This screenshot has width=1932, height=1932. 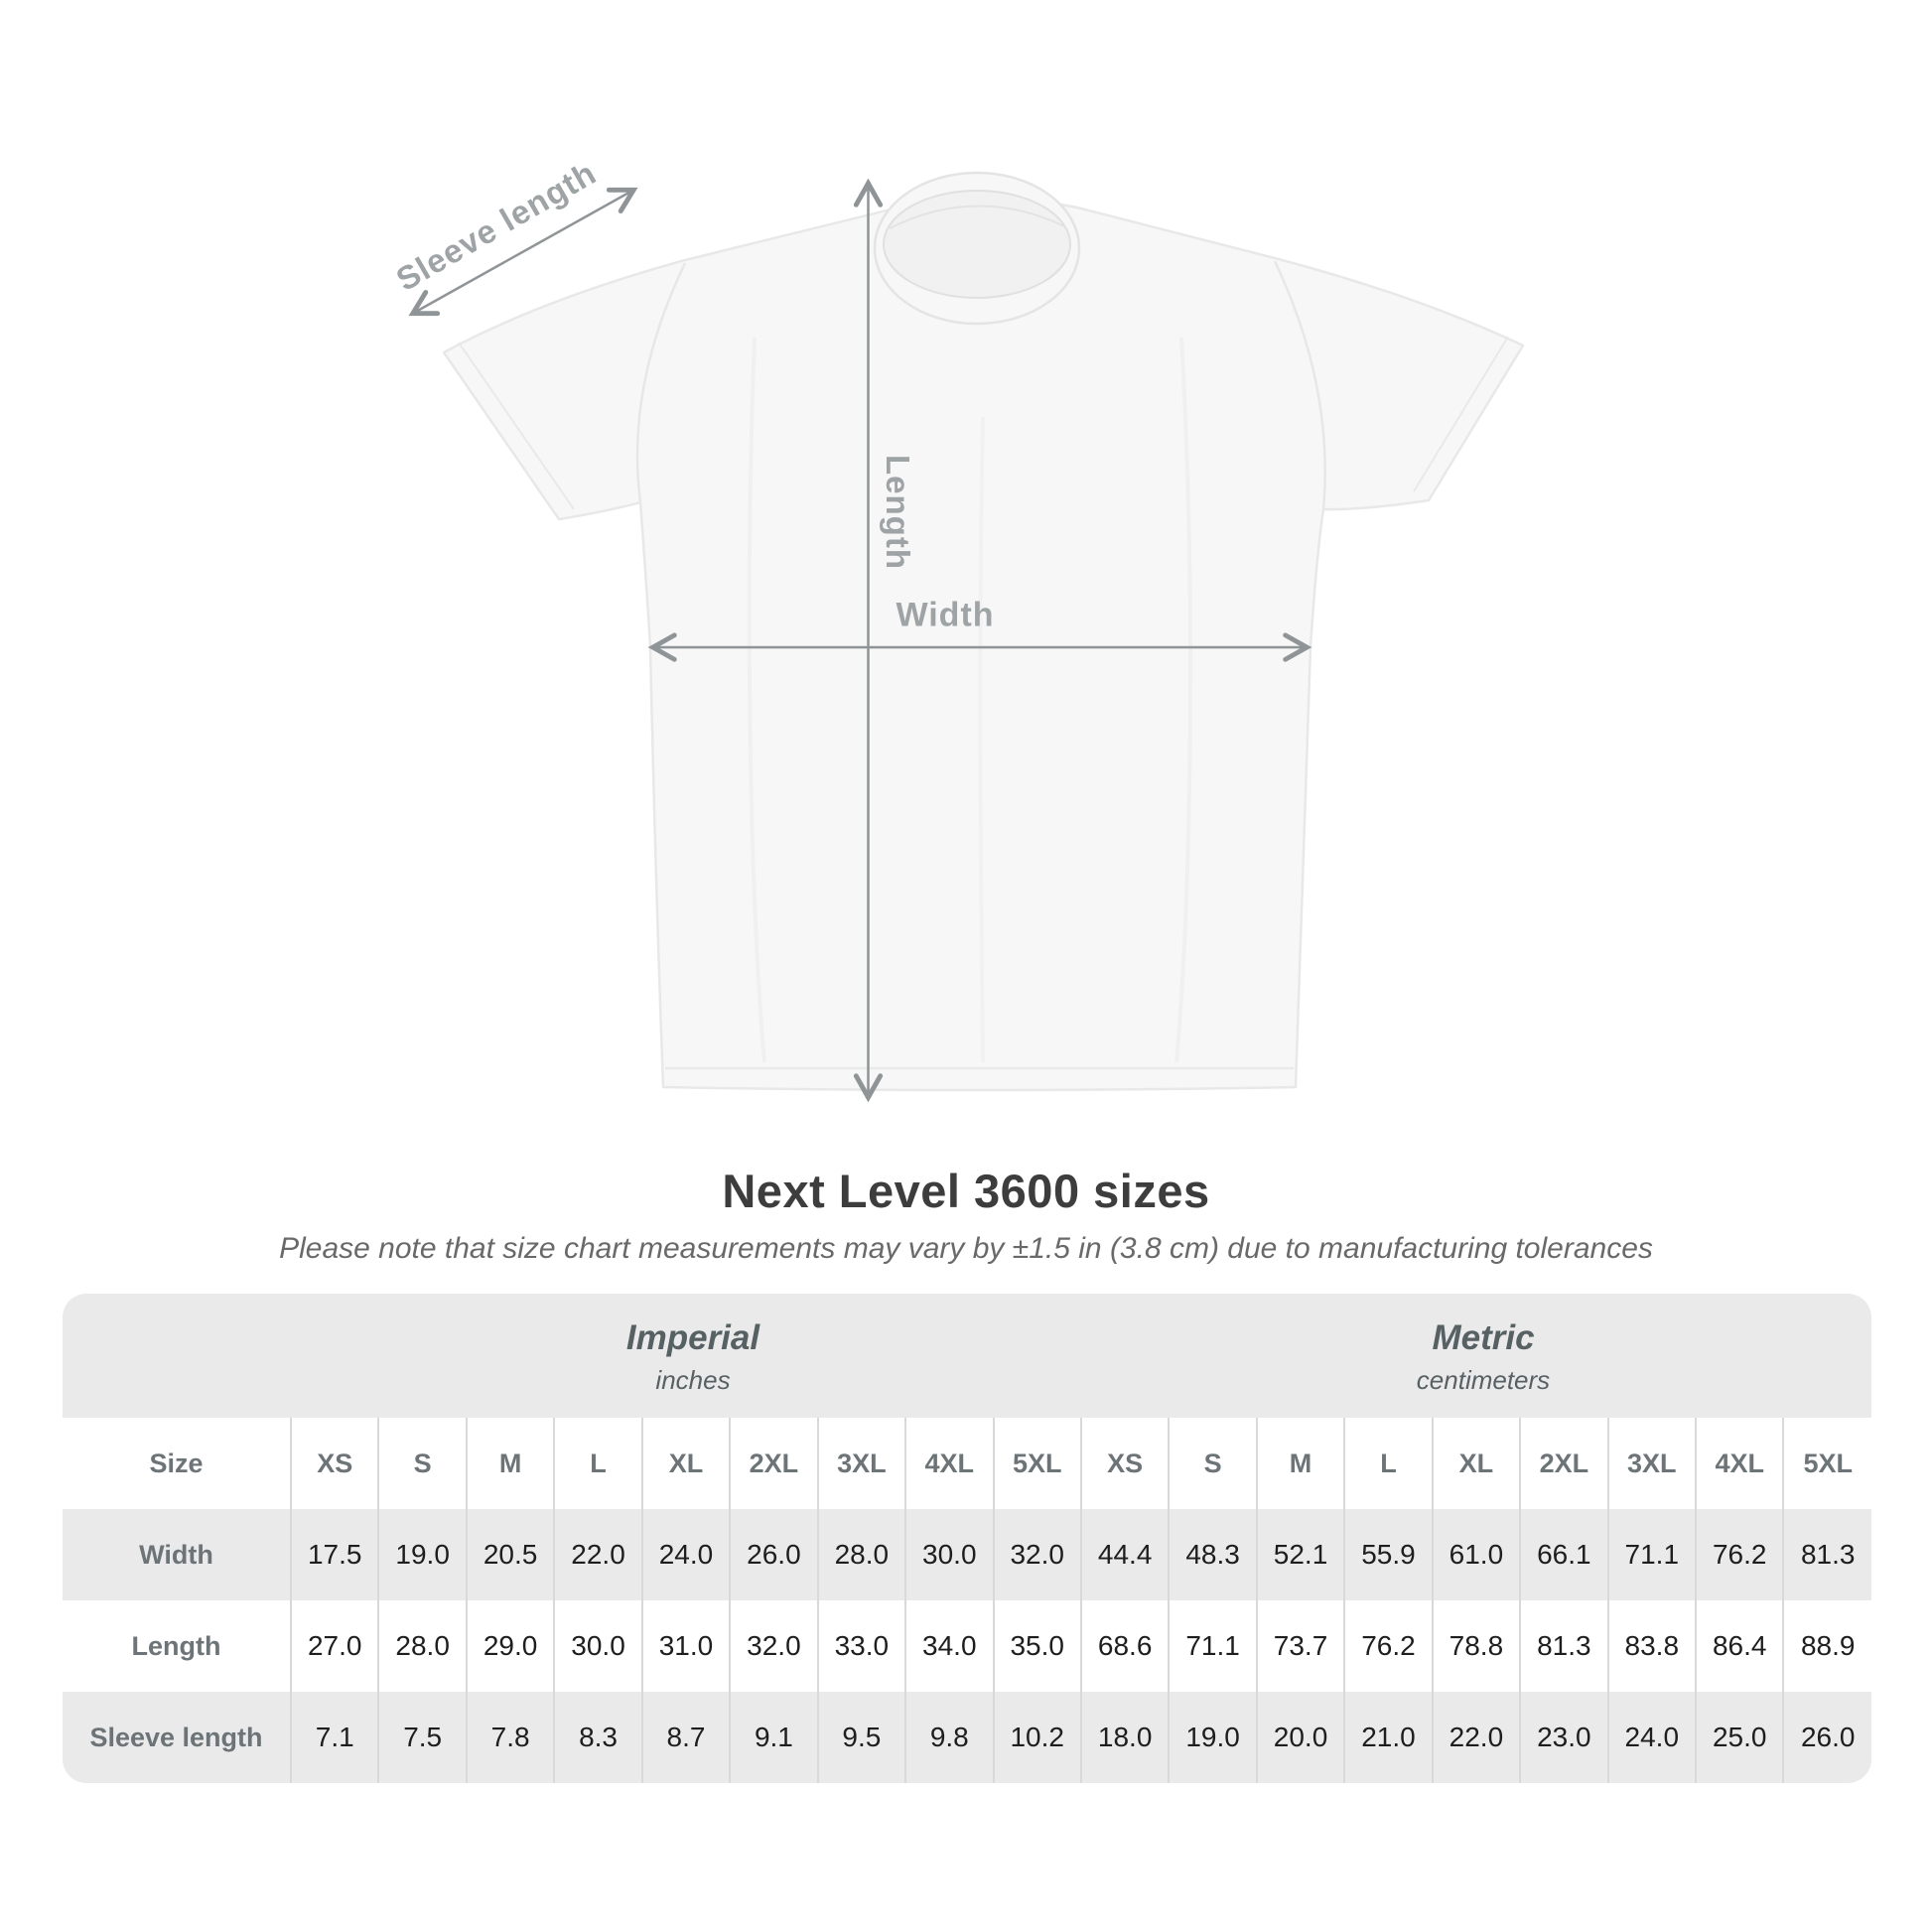 What do you see at coordinates (1476, 1646) in the screenshot?
I see `size-value-cell: 78.8` at bounding box center [1476, 1646].